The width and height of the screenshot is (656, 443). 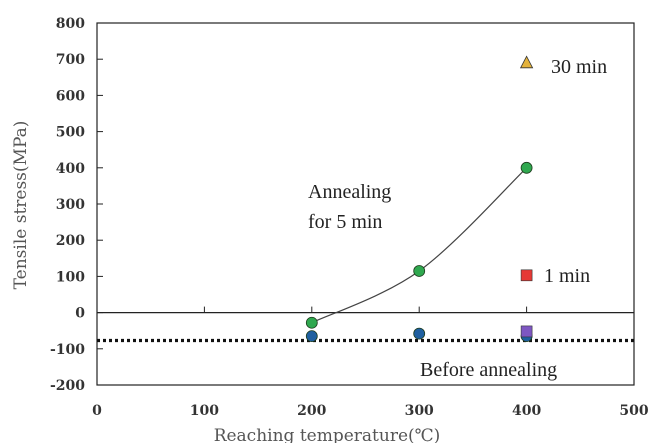 I want to click on x-tick-label: 100, so click(x=204, y=411).